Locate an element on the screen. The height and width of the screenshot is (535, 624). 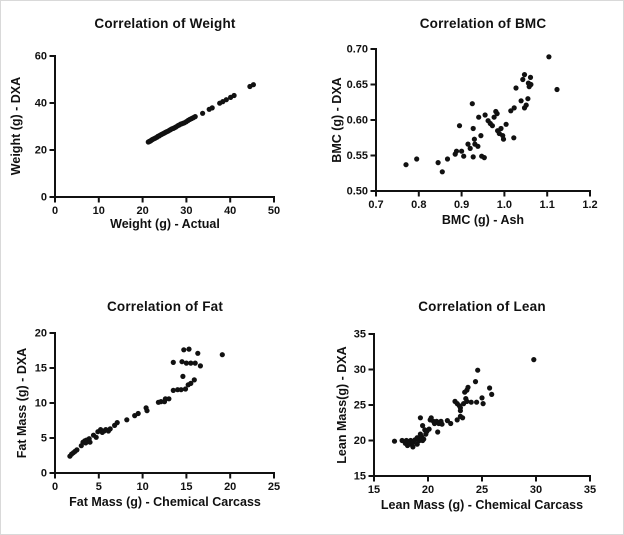
weight-x-axis-label: Weight (g) - Actual is located at coordinates (165, 224).